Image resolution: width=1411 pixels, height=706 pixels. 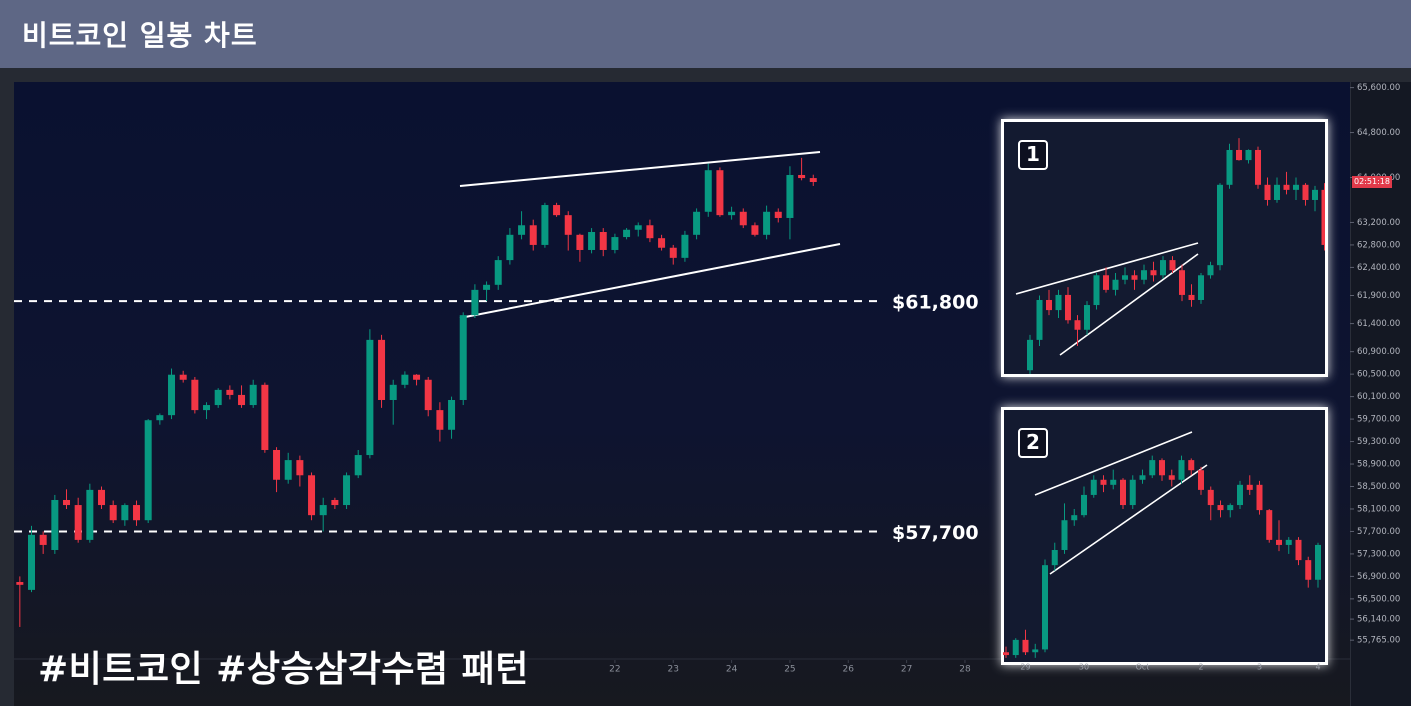 I want to click on x-tick-label: 4, so click(x=1317, y=667).